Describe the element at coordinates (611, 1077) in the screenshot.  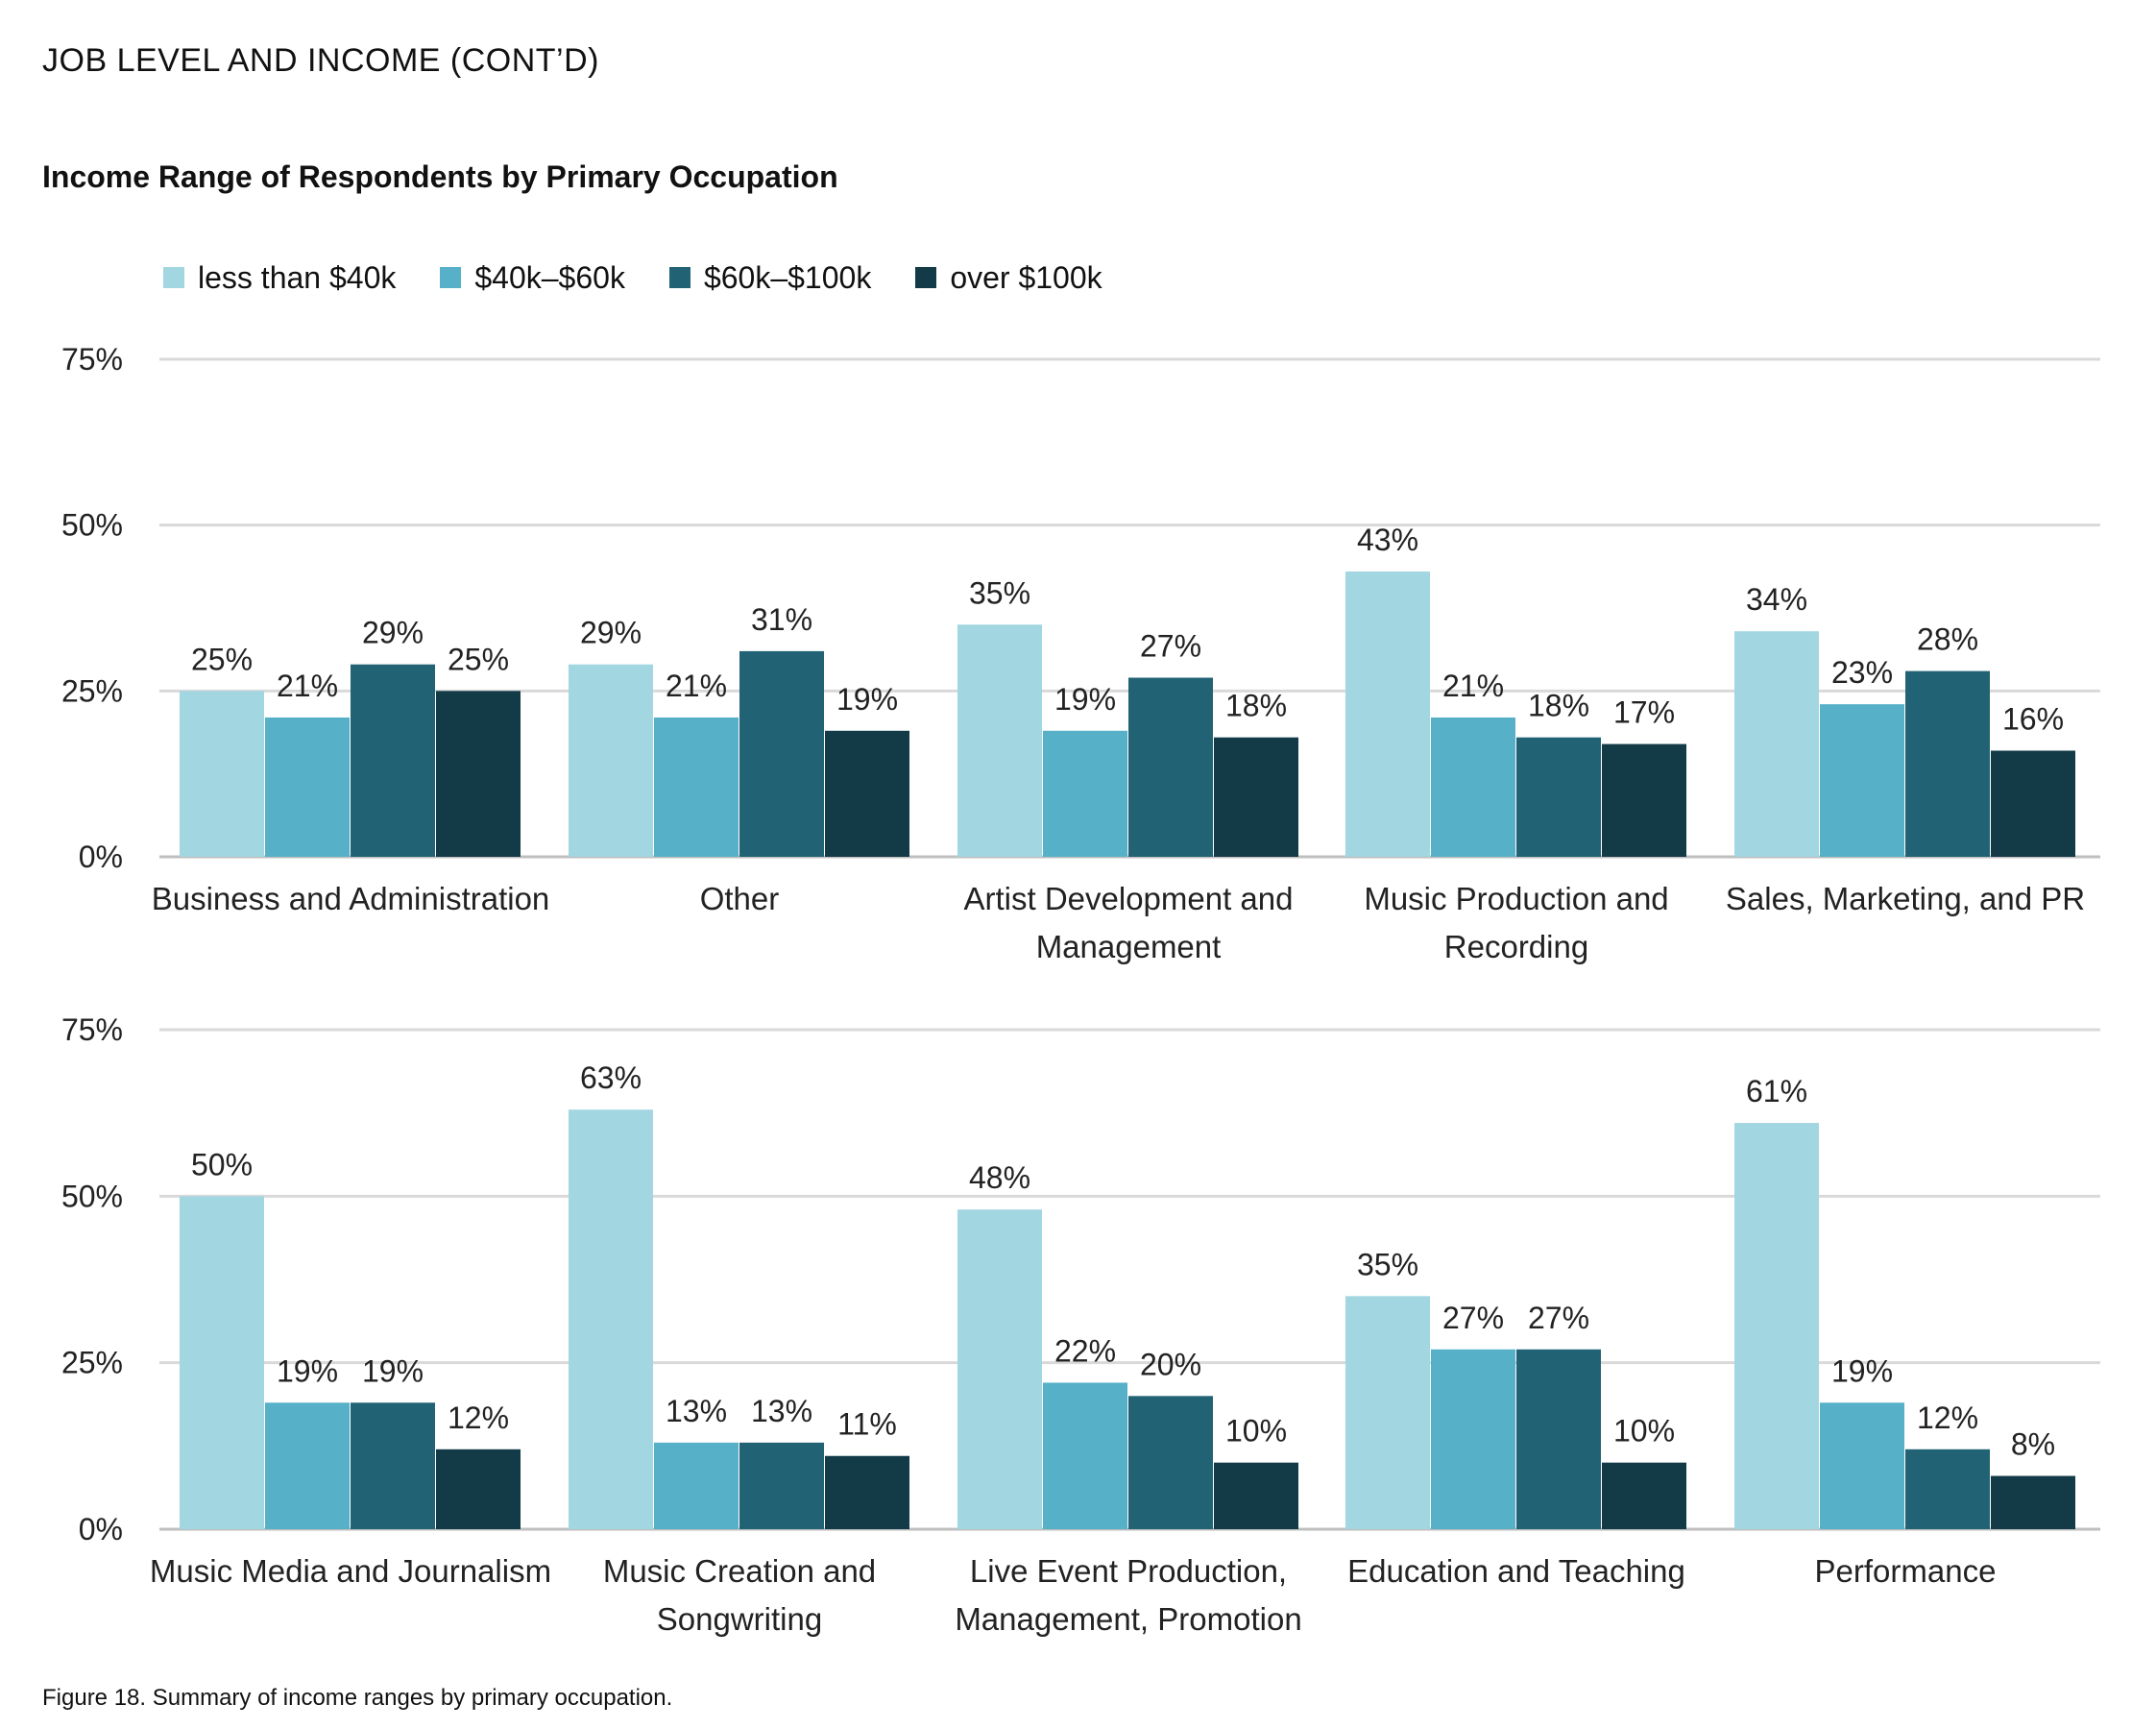
I see `bar-value-label: 63%` at that location.